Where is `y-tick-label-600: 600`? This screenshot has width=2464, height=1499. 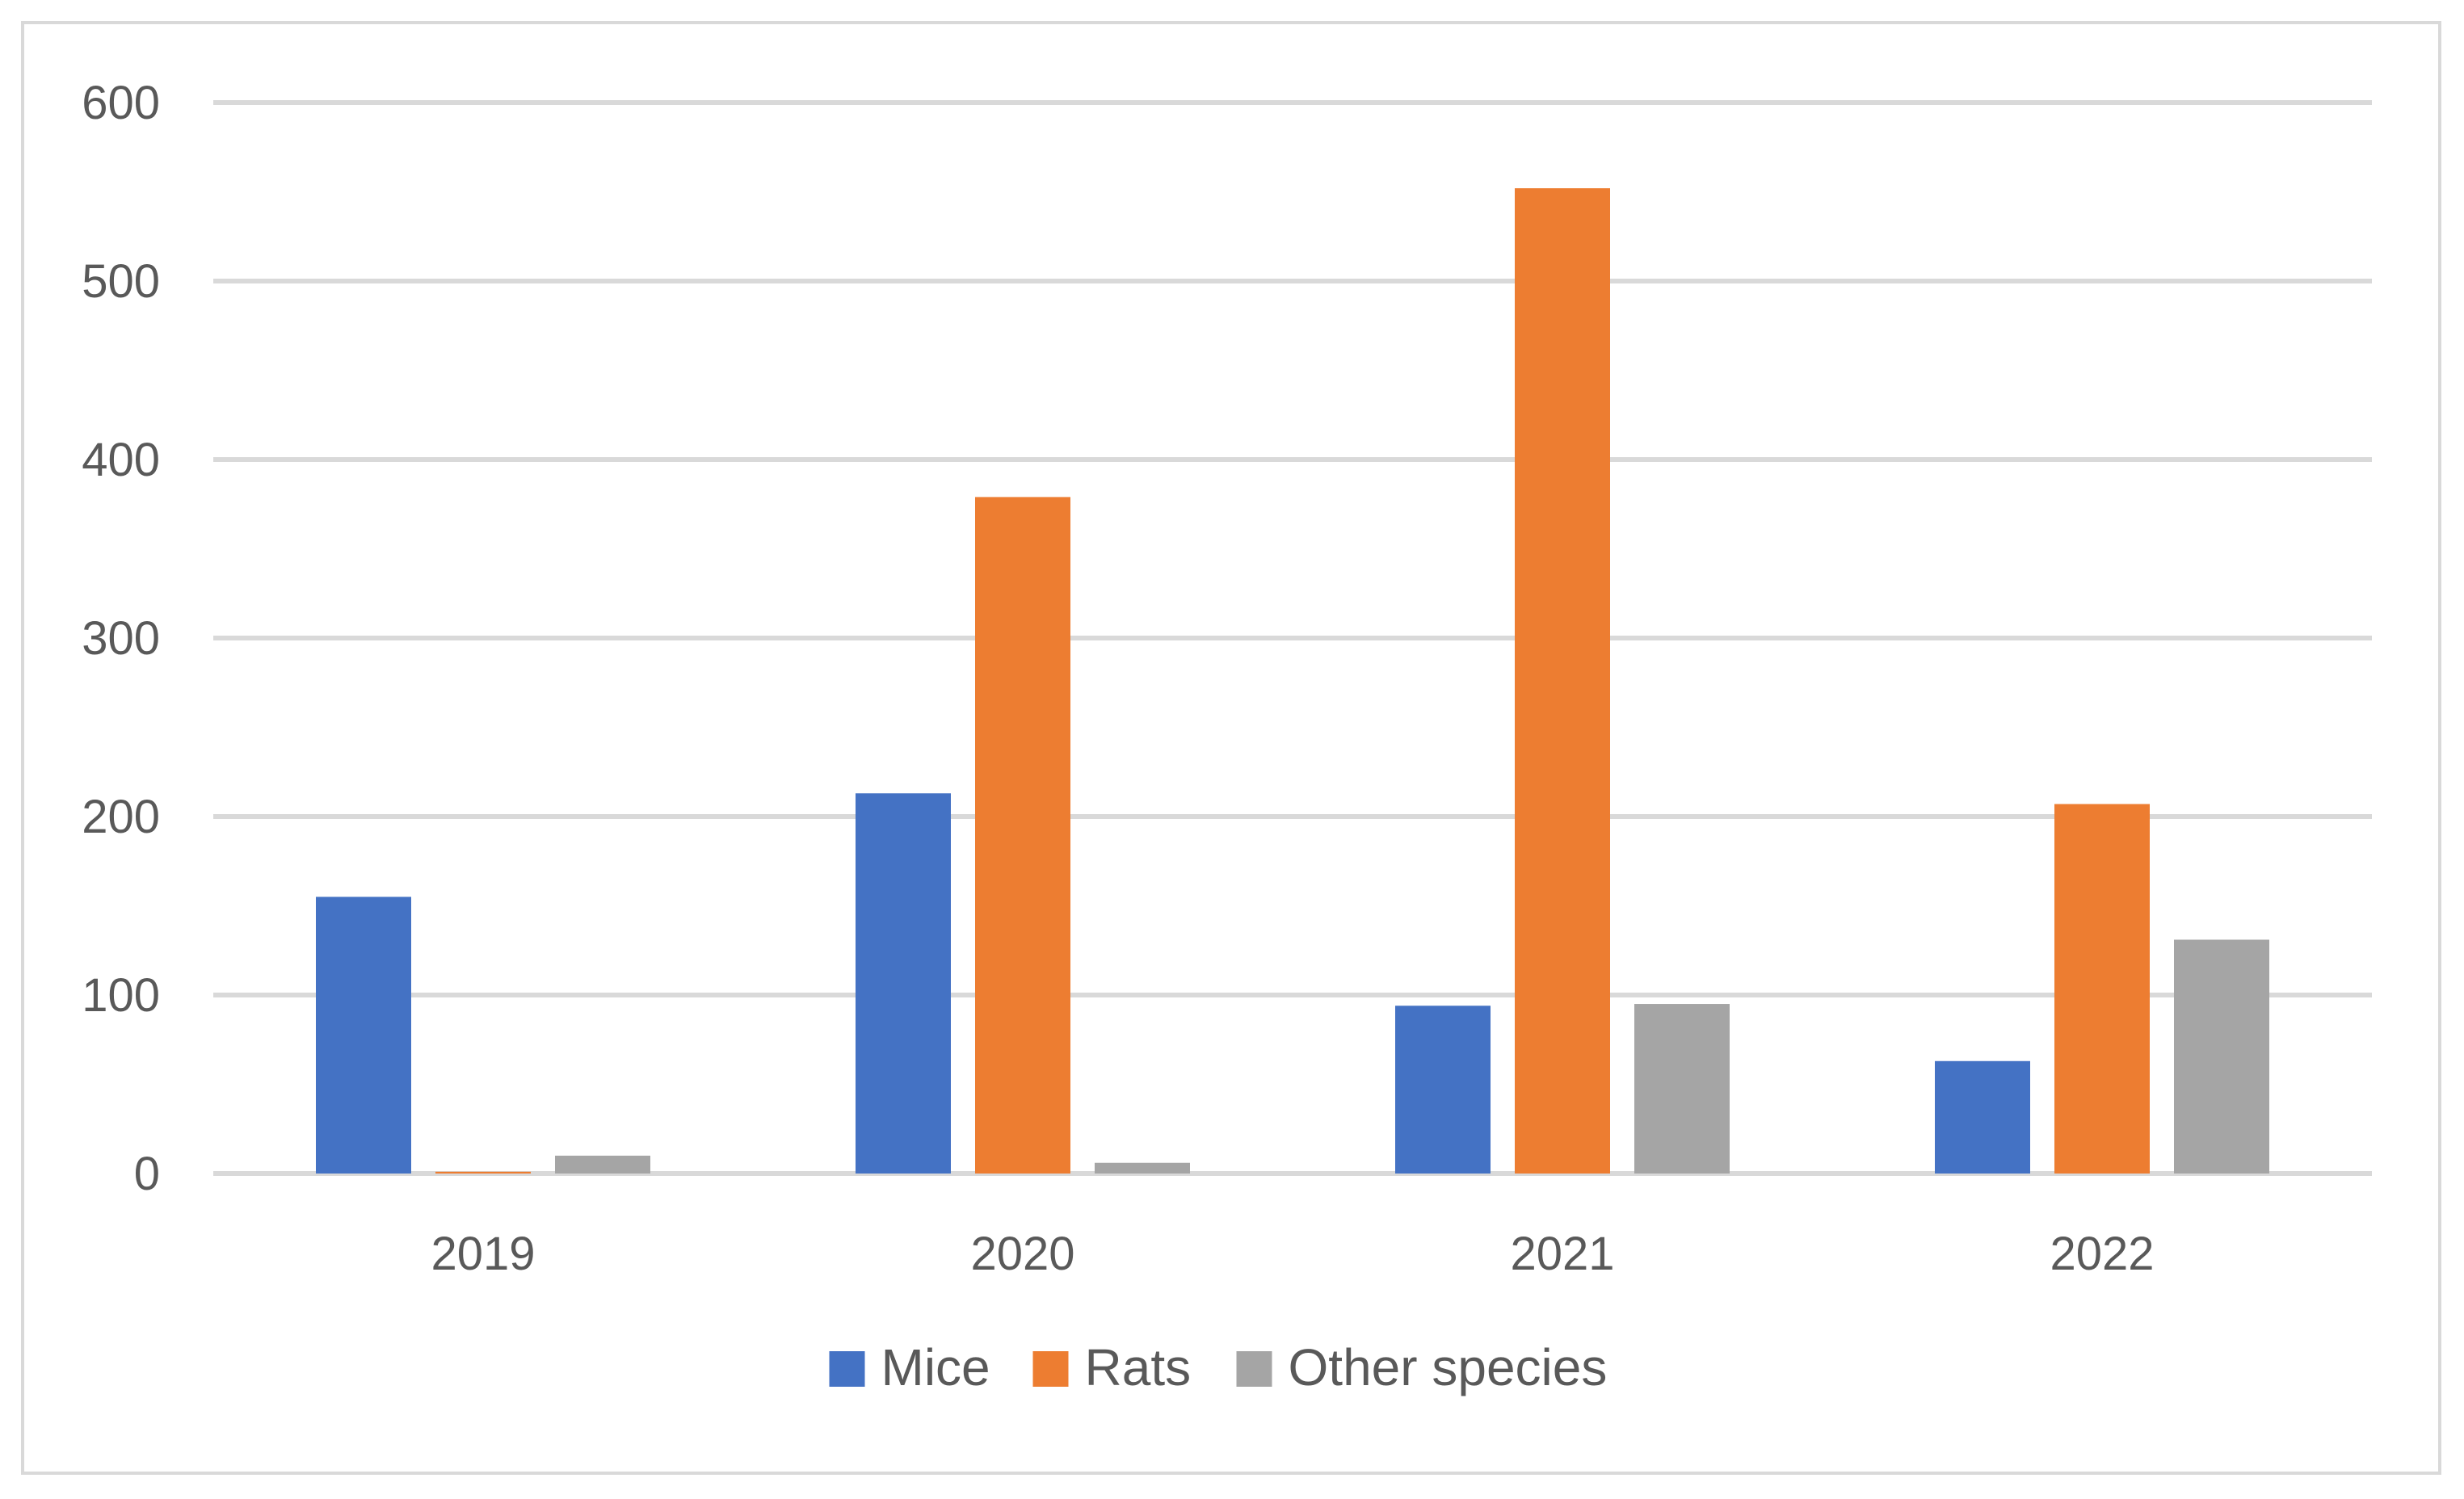
y-tick-label-600: 600 is located at coordinates (121, 103).